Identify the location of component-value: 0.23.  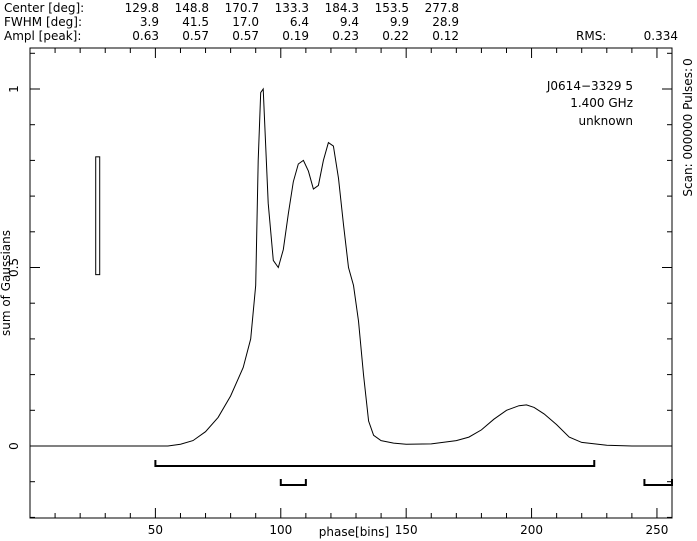
(345, 36).